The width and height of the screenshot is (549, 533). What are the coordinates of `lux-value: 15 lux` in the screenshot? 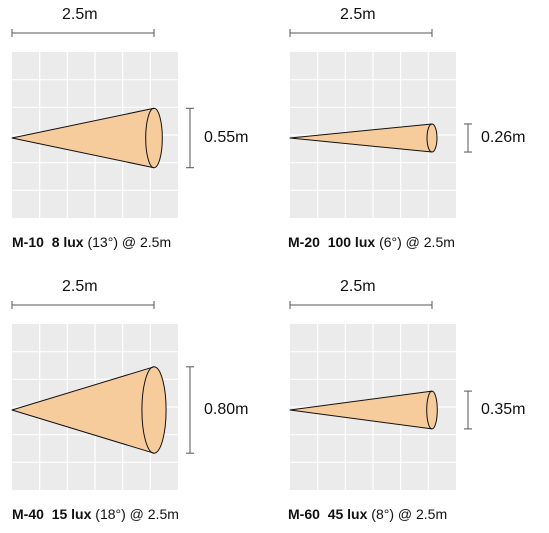 It's located at (71, 514).